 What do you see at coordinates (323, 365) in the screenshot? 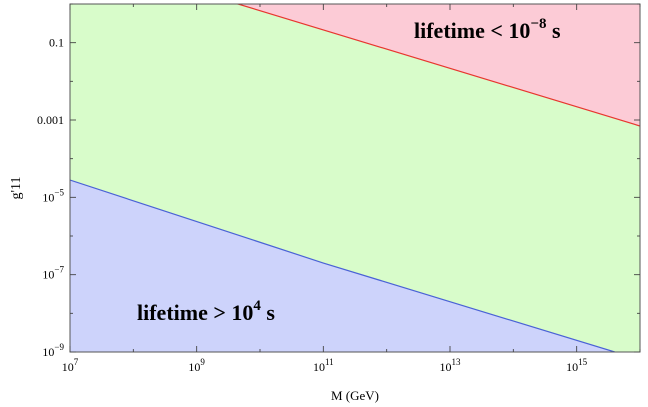
I see `x-tick-label: 10¹¹` at bounding box center [323, 365].